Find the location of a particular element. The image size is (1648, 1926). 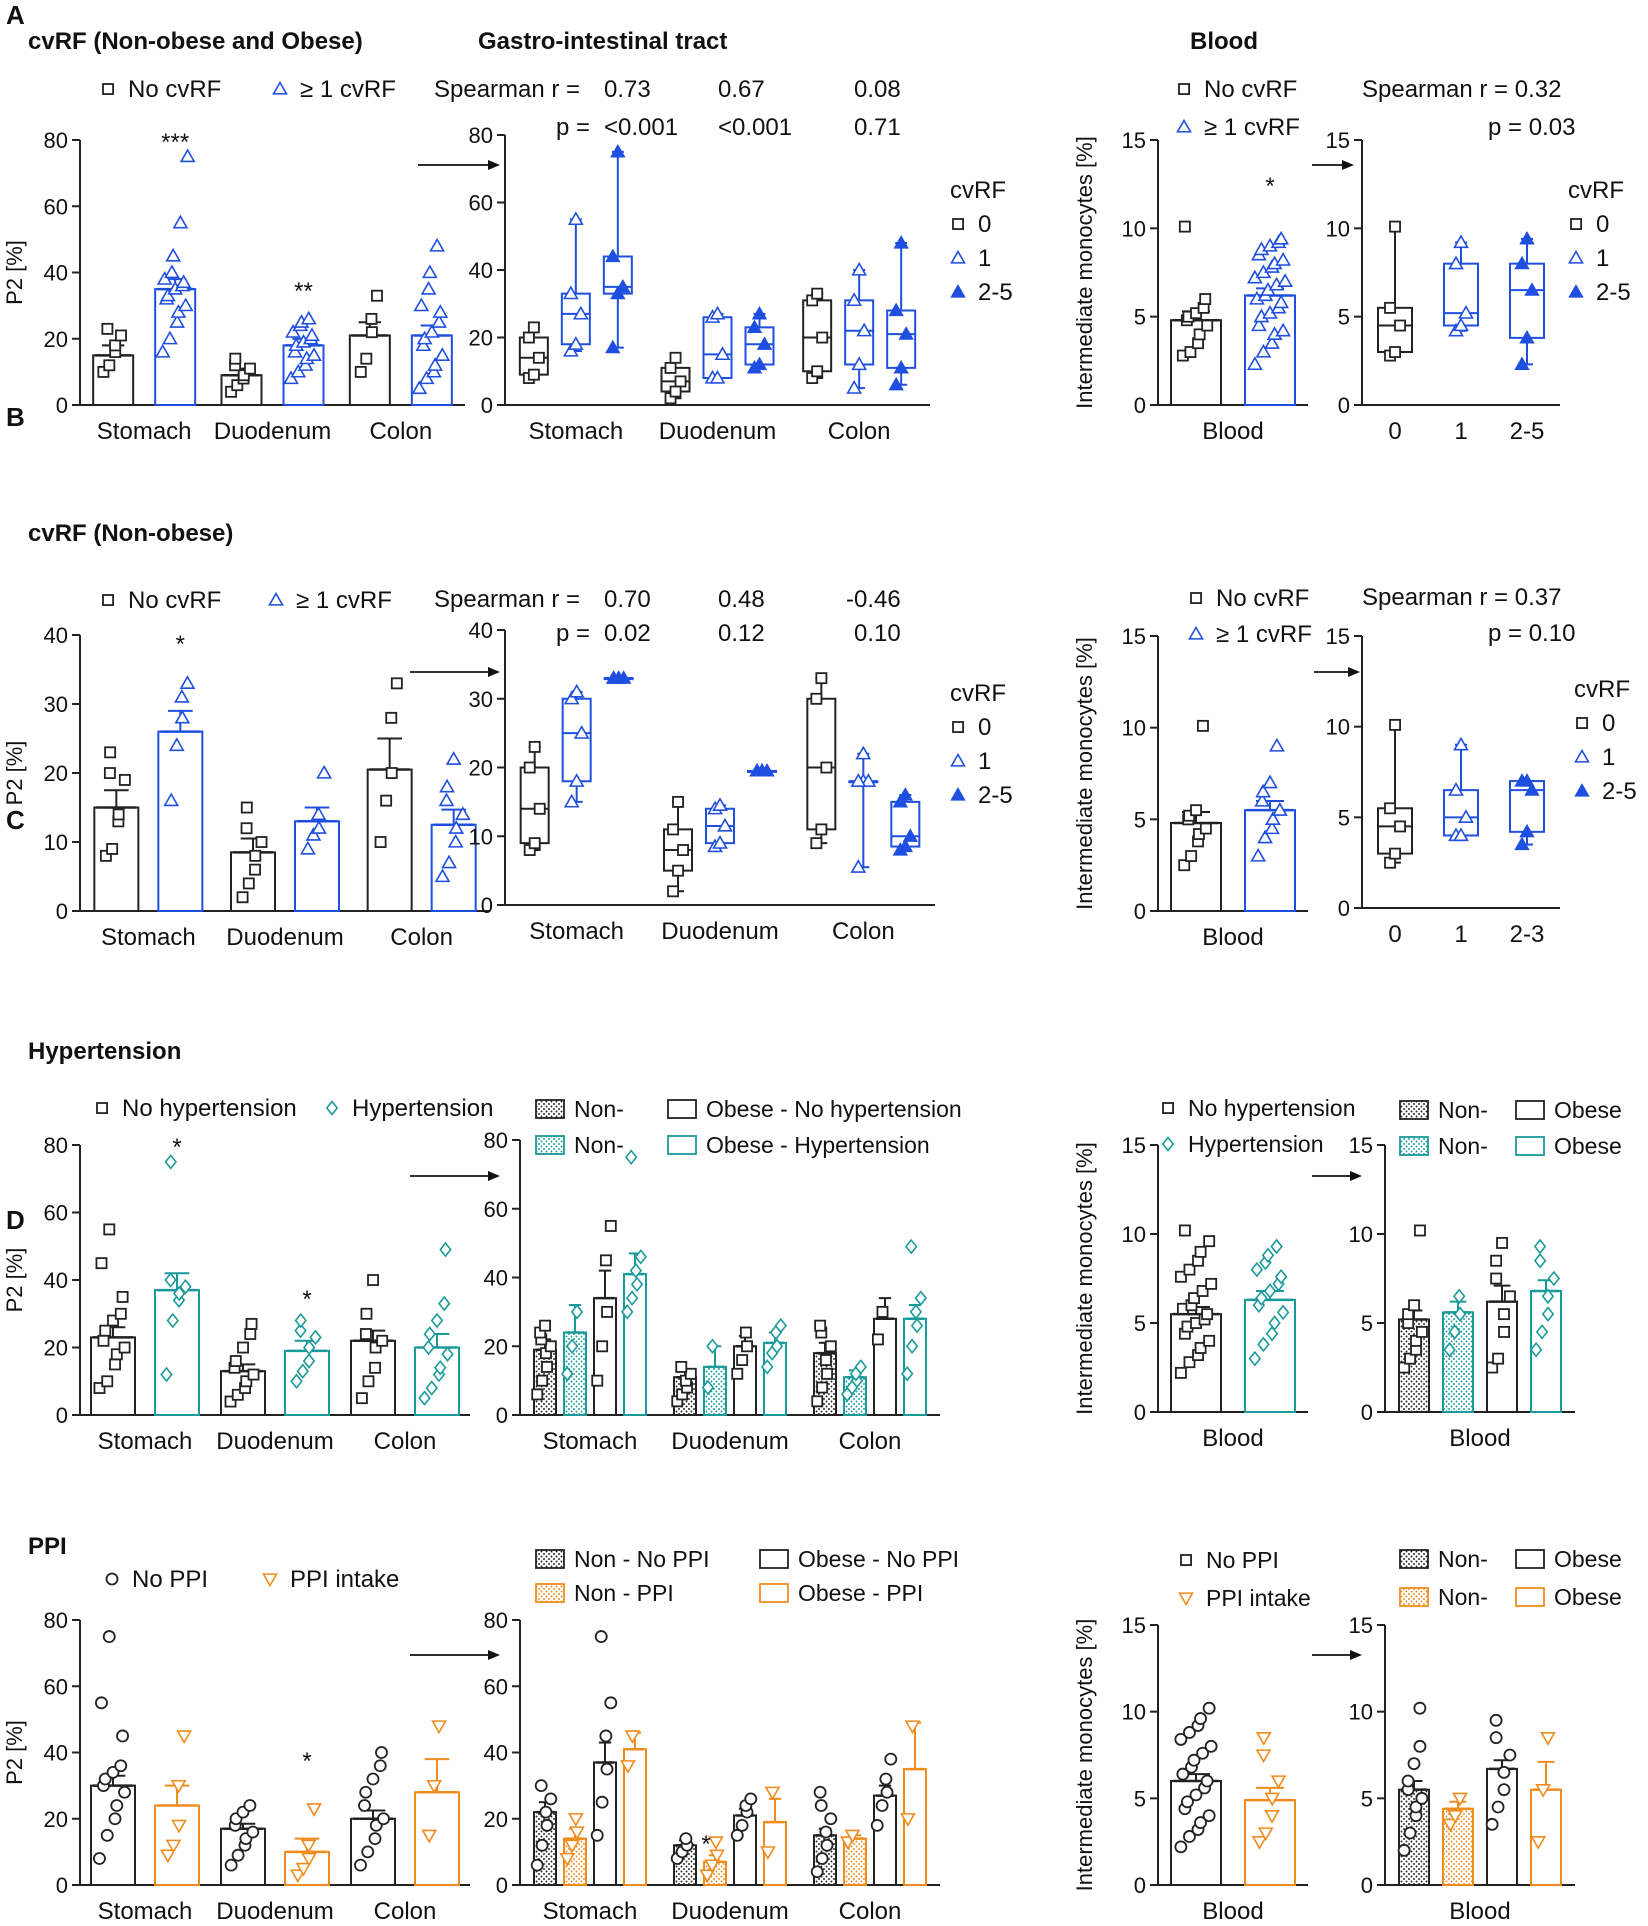

C4-legend-label: Non- is located at coordinates (1463, 1146).